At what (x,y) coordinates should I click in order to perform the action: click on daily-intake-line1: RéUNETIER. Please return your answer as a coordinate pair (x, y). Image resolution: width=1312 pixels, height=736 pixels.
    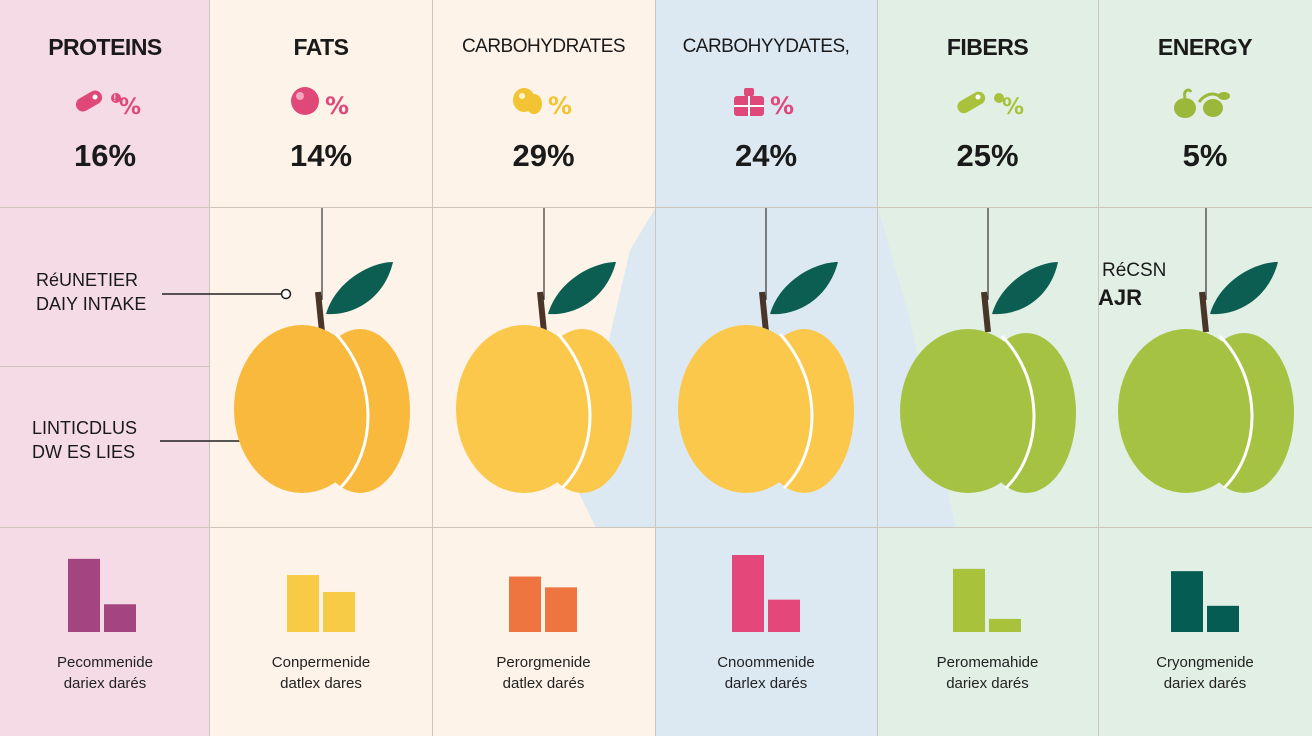
    Looking at the image, I should click on (87, 280).